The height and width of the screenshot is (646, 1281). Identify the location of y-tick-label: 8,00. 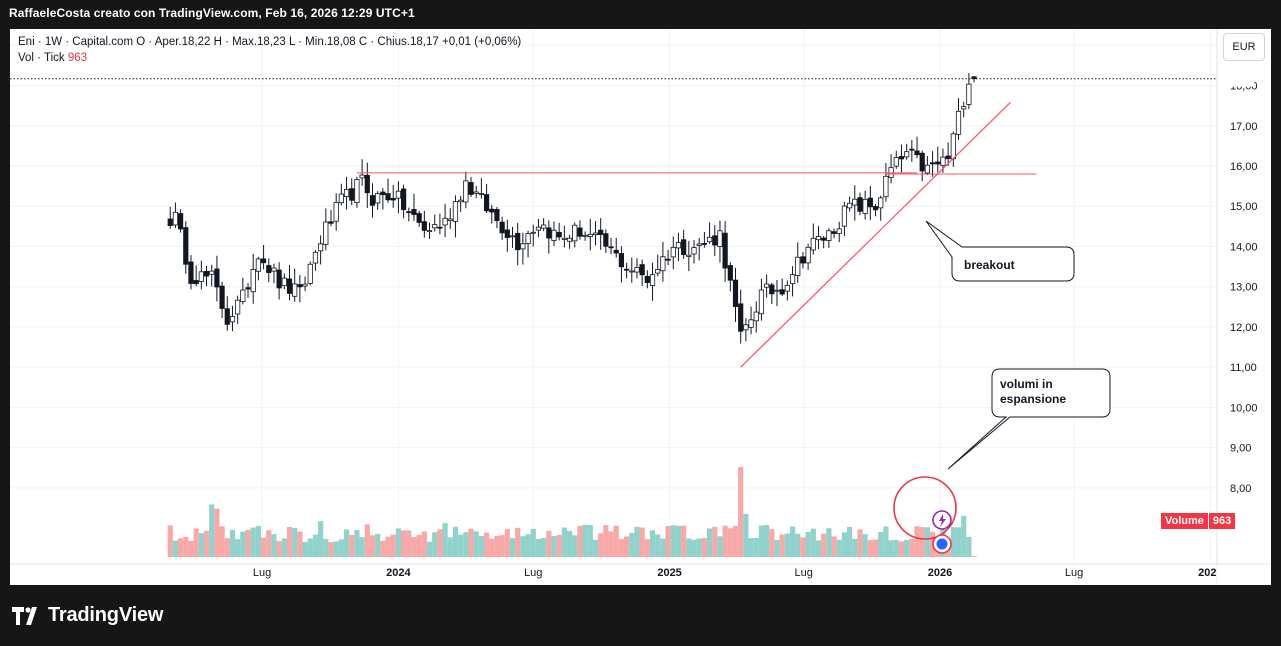
(1240, 489).